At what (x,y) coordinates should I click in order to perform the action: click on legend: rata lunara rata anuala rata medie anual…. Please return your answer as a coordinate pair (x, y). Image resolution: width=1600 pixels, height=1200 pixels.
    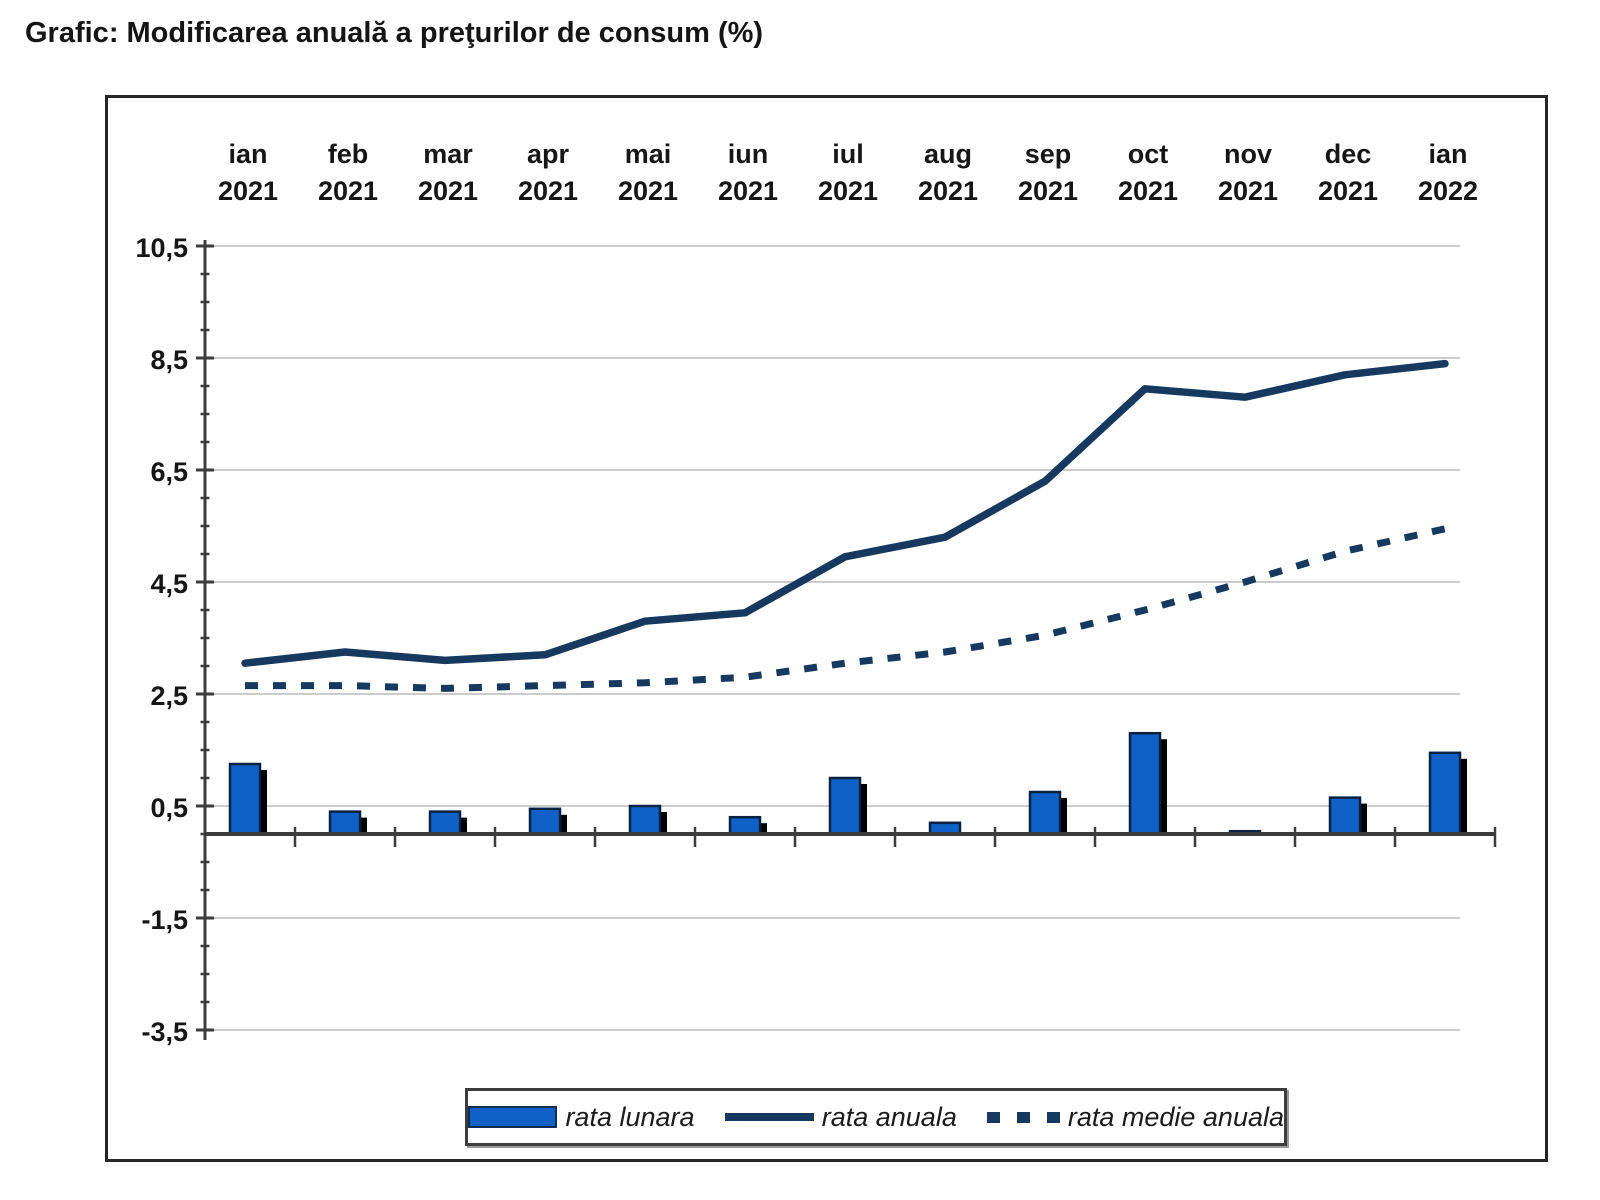
    Looking at the image, I should click on (876, 1117).